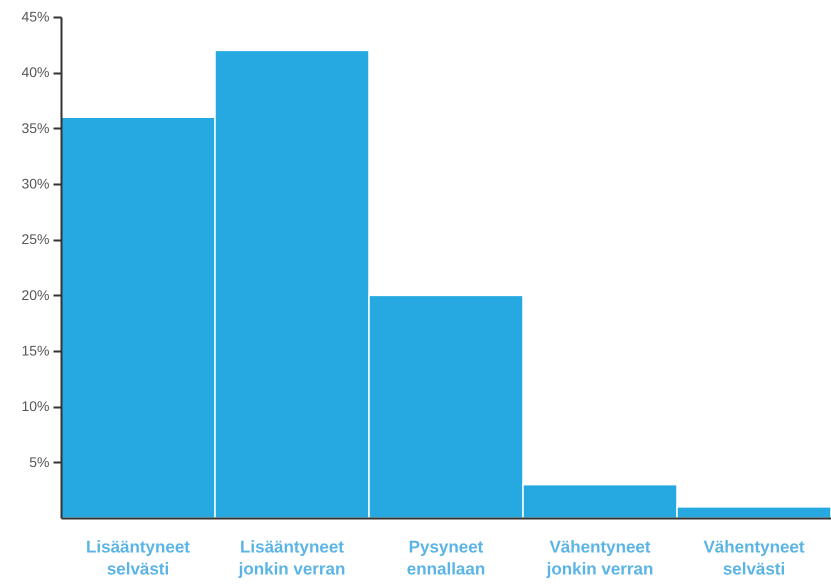 The image size is (831, 584). What do you see at coordinates (35, 350) in the screenshot?
I see `y-tick-label: 15%` at bounding box center [35, 350].